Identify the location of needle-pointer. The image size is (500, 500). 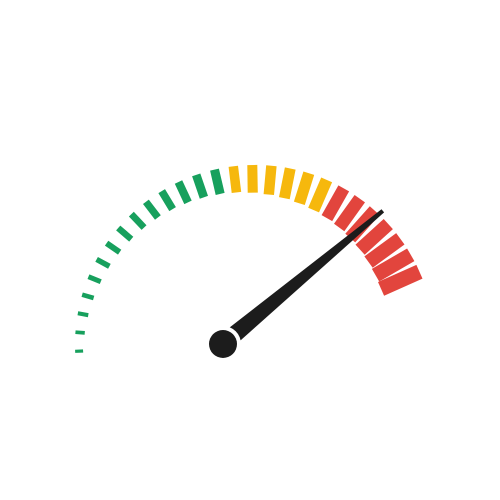
(301, 280).